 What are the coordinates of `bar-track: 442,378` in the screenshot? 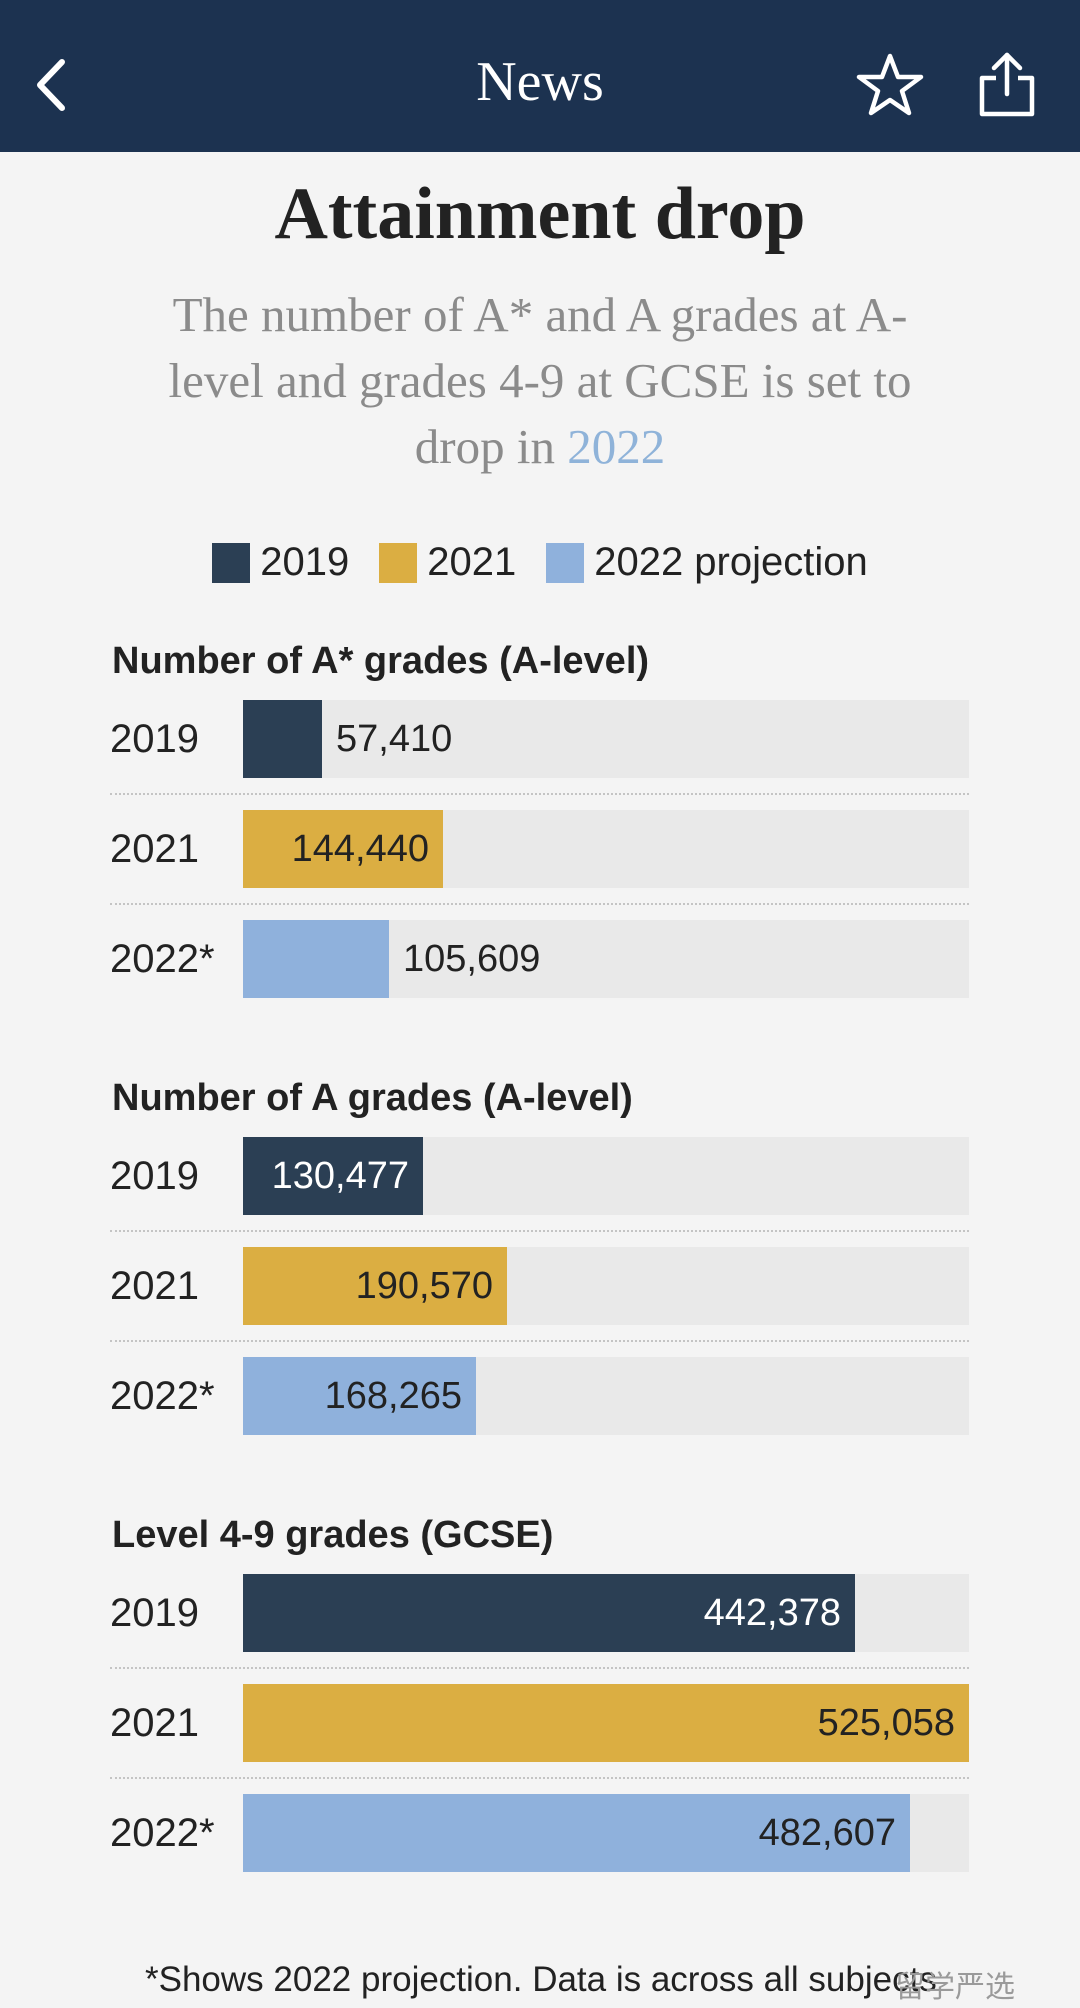 It's located at (606, 1613).